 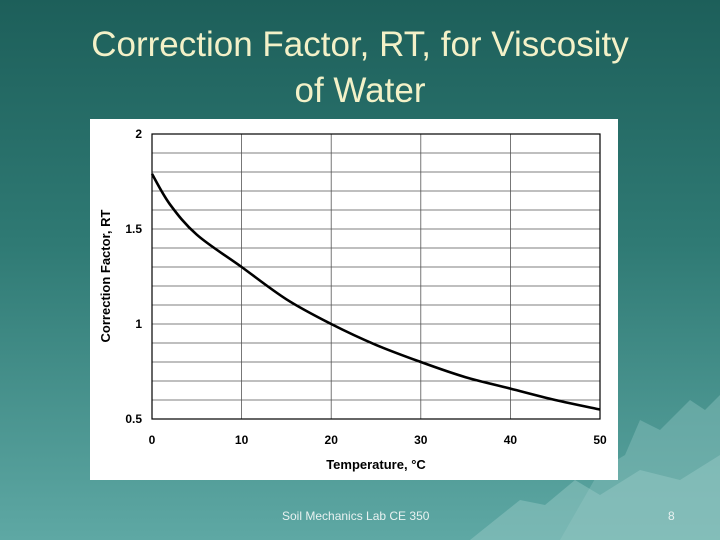 What do you see at coordinates (511, 440) in the screenshot?
I see `x-tick-label: 40` at bounding box center [511, 440].